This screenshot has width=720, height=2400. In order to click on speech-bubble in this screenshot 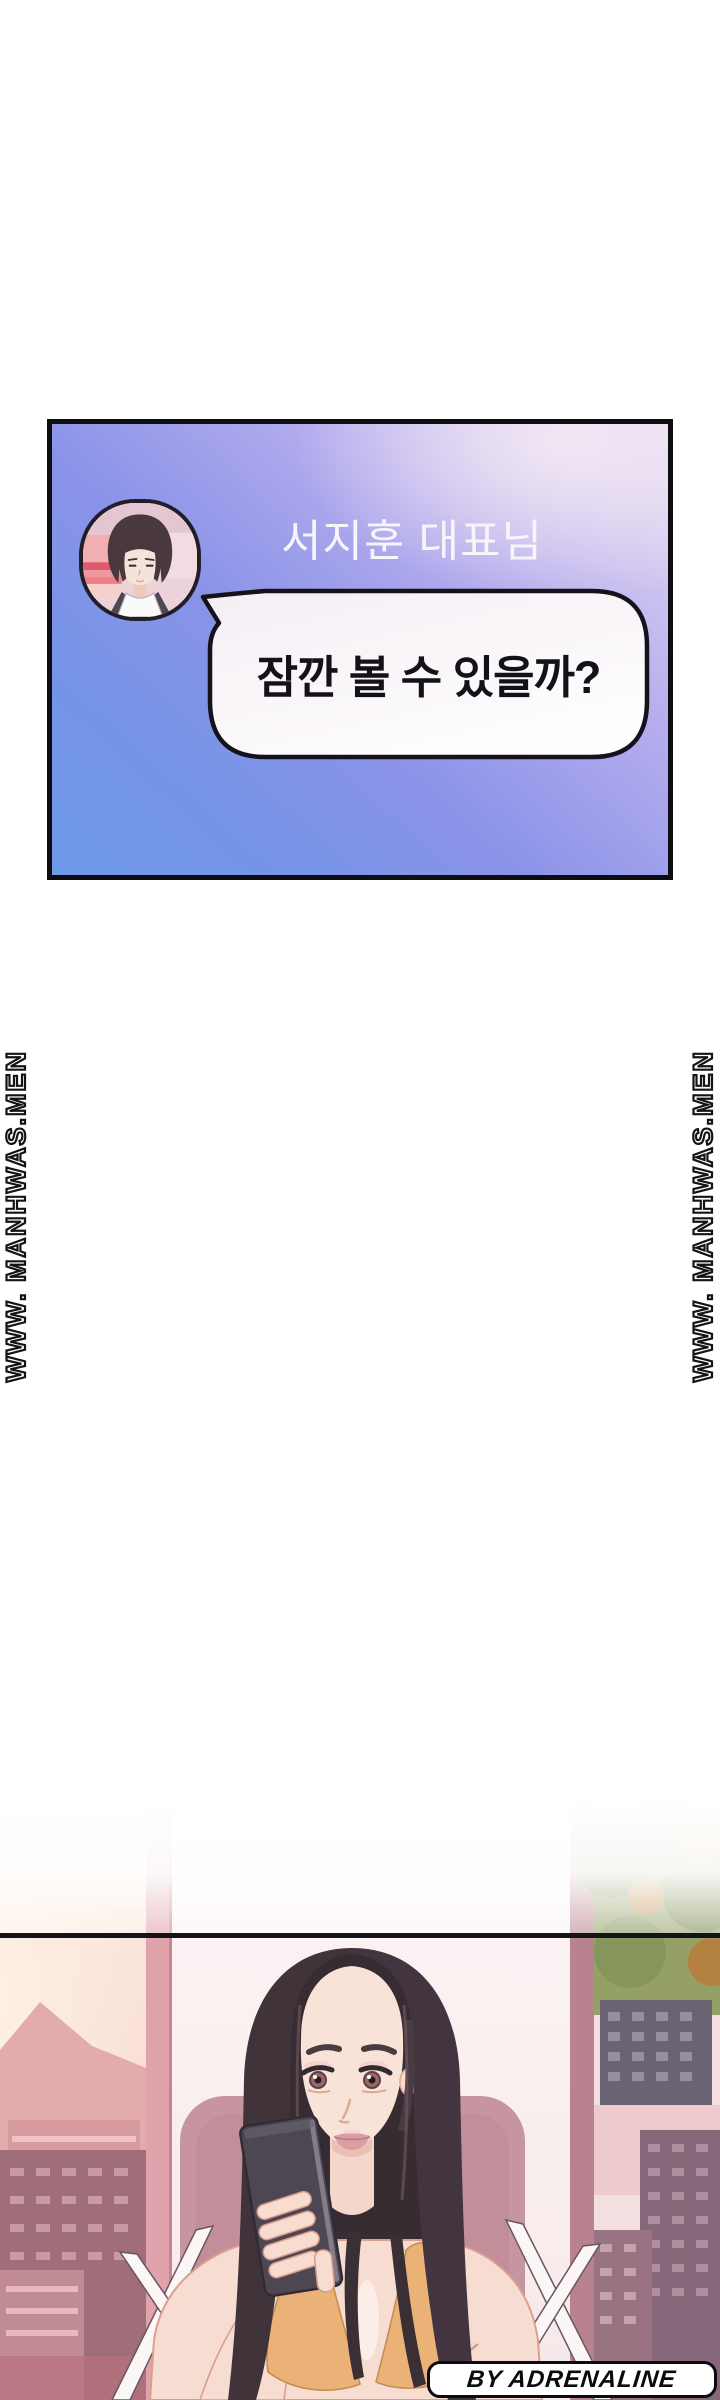, I will do `click(425, 674)`.